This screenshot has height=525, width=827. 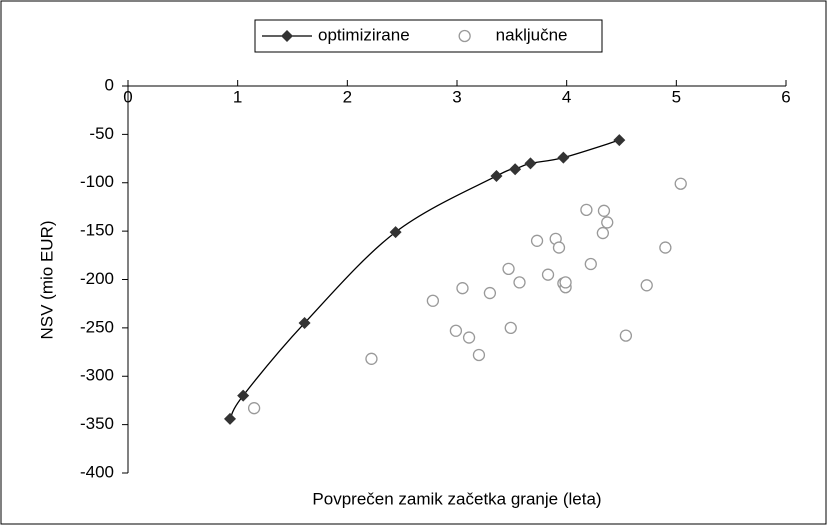 I want to click on x-tick-label: 5, so click(x=676, y=96).